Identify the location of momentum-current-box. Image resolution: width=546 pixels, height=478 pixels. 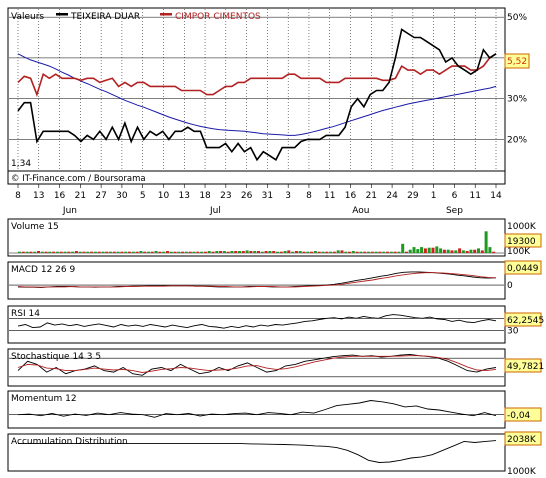
(523, 414).